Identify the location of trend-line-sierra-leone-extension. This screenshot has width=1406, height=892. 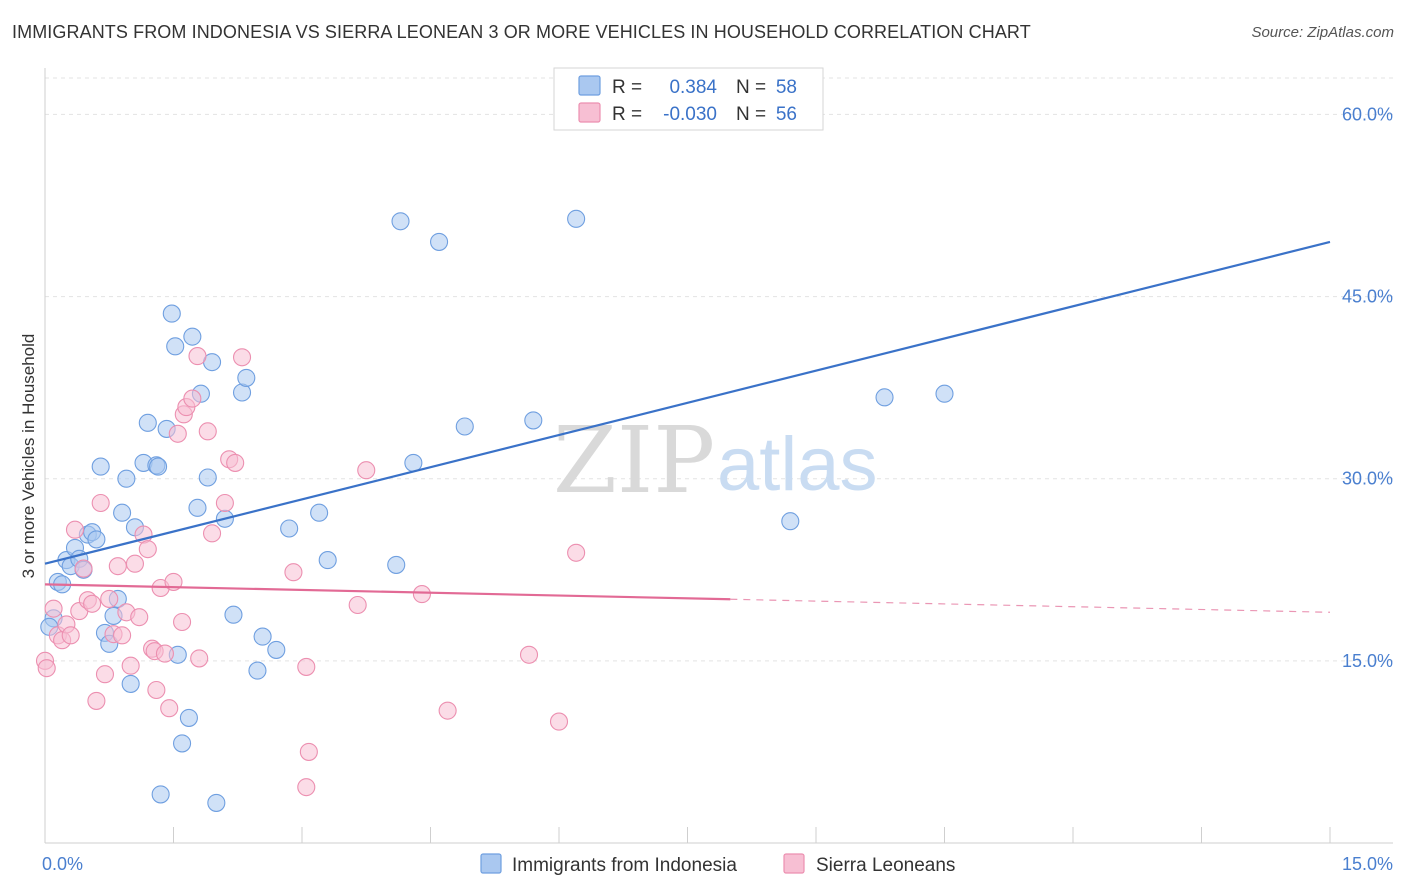
(1030, 605).